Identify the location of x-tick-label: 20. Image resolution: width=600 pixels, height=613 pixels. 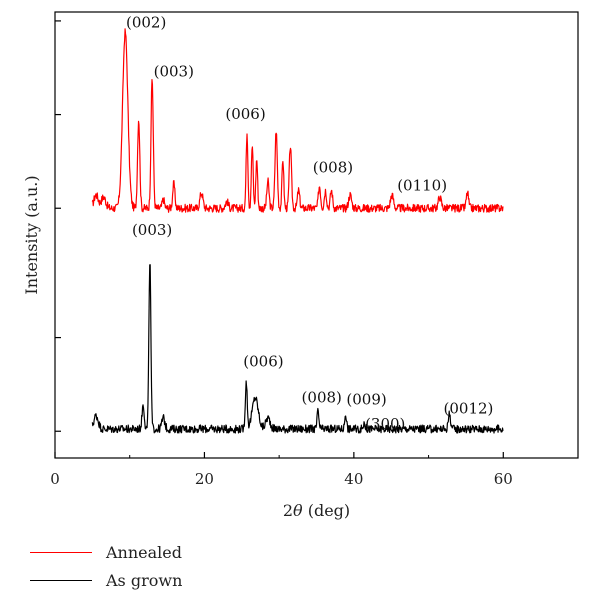
(204, 479).